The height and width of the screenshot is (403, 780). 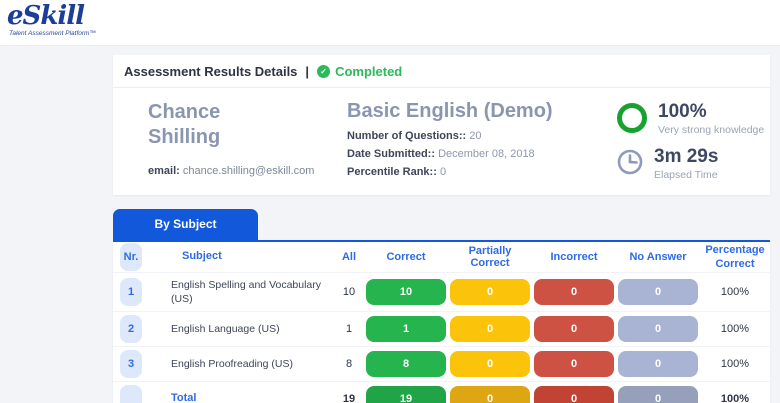 What do you see at coordinates (184, 397) in the screenshot?
I see `total-label: Total` at bounding box center [184, 397].